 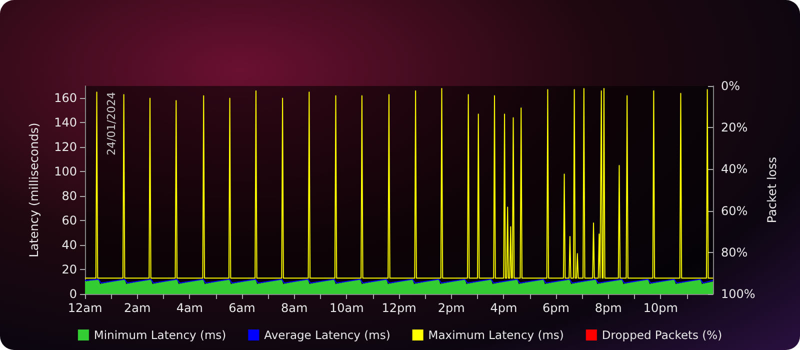 I want to click on x-tick-label: 6am, so click(x=242, y=308).